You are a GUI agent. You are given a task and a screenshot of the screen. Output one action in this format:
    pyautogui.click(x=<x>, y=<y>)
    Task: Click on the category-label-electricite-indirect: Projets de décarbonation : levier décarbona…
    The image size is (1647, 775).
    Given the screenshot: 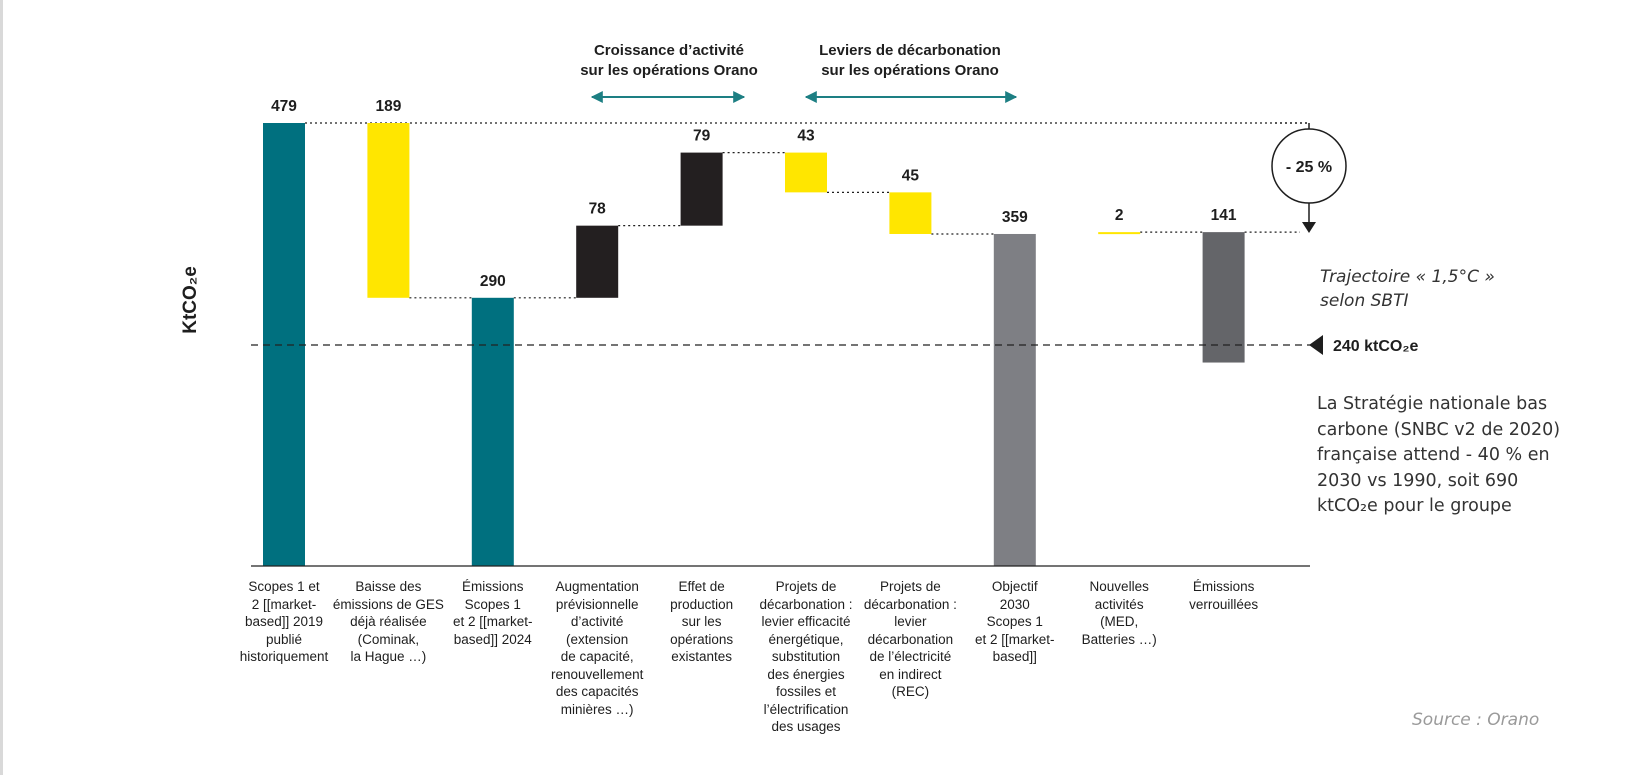 What is the action you would take?
    pyautogui.click(x=910, y=639)
    